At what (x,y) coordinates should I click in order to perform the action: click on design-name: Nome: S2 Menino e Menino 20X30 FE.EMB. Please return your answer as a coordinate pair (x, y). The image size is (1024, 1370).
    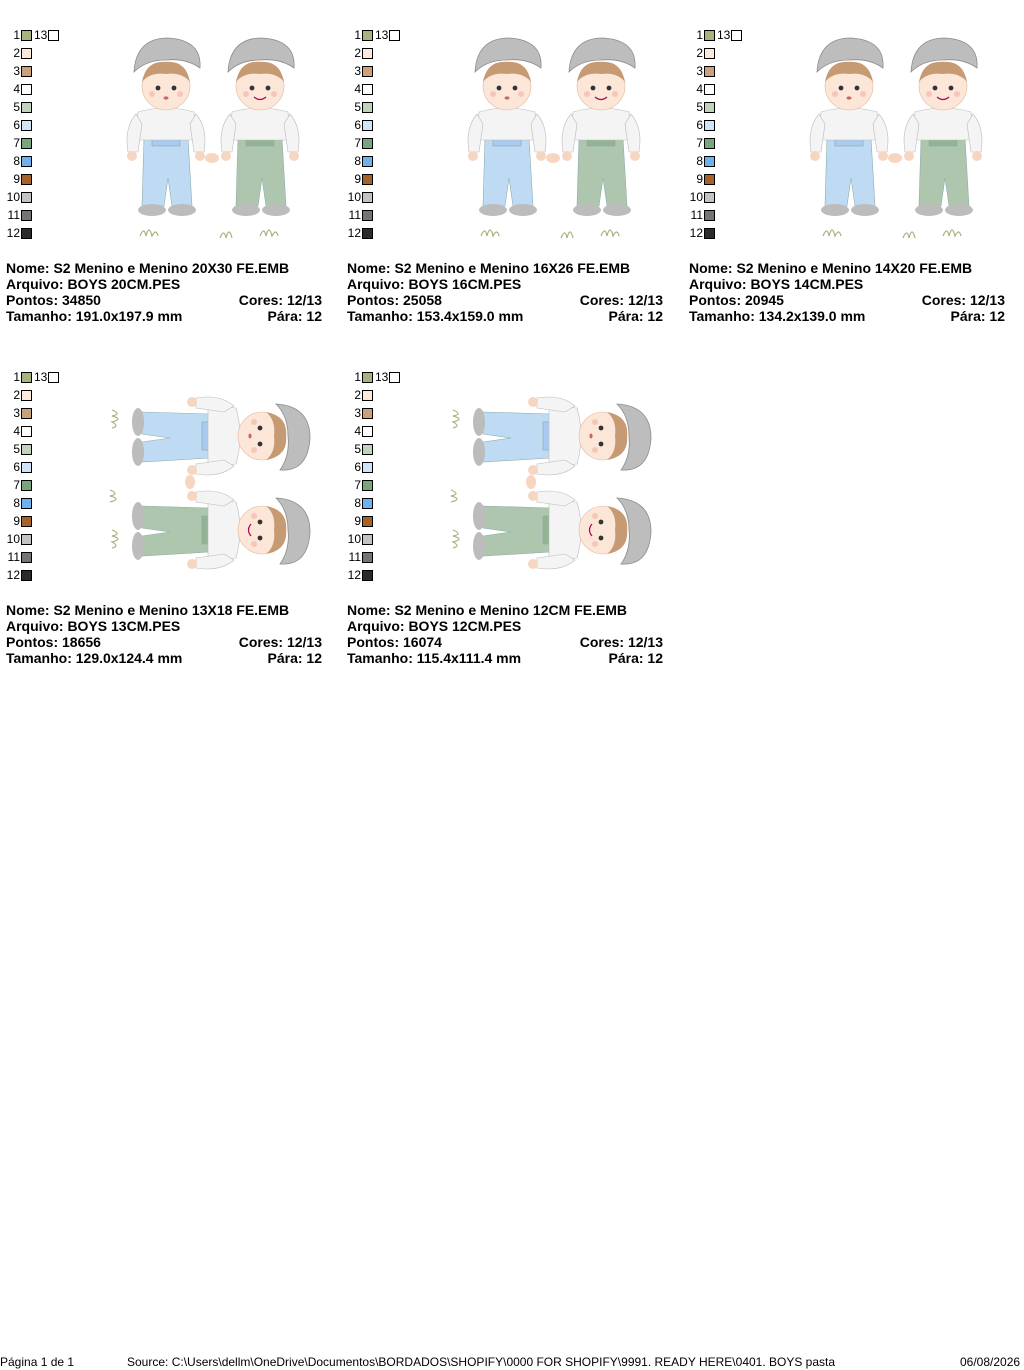
    Looking at the image, I should click on (148, 268).